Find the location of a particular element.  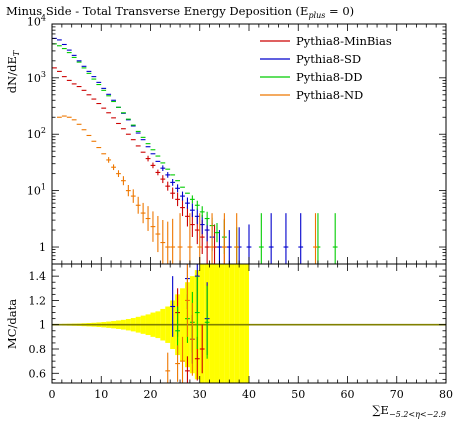

ratio-band is located at coordinates (150, 323).